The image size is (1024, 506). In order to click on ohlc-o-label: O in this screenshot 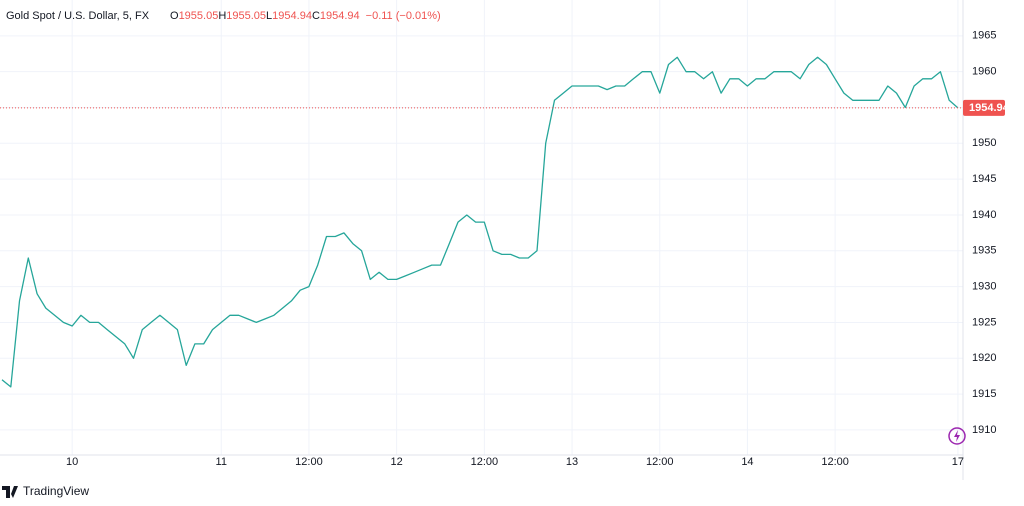, I will do `click(174, 16)`.